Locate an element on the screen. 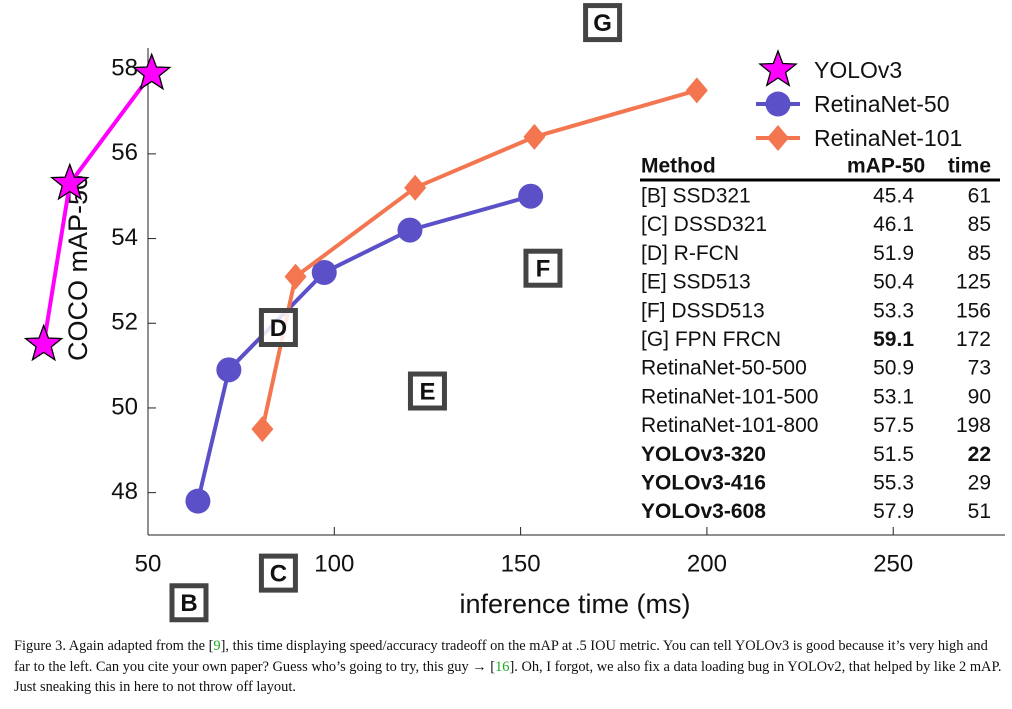 Image resolution: width=1012 pixels, height=709 pixels. table-cell: 46.1 is located at coordinates (893, 224).